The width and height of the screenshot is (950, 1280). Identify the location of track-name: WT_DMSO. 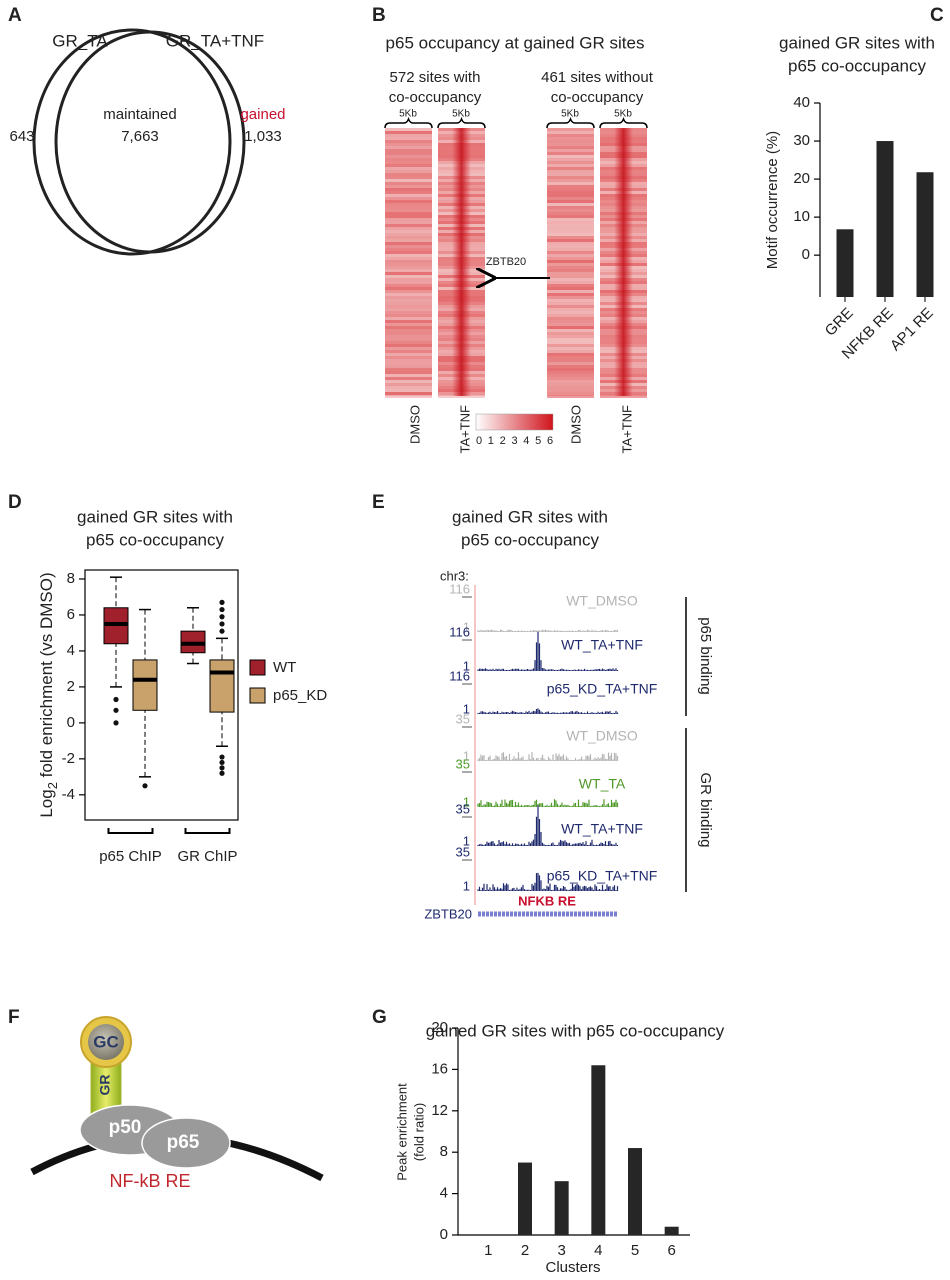
(602, 601).